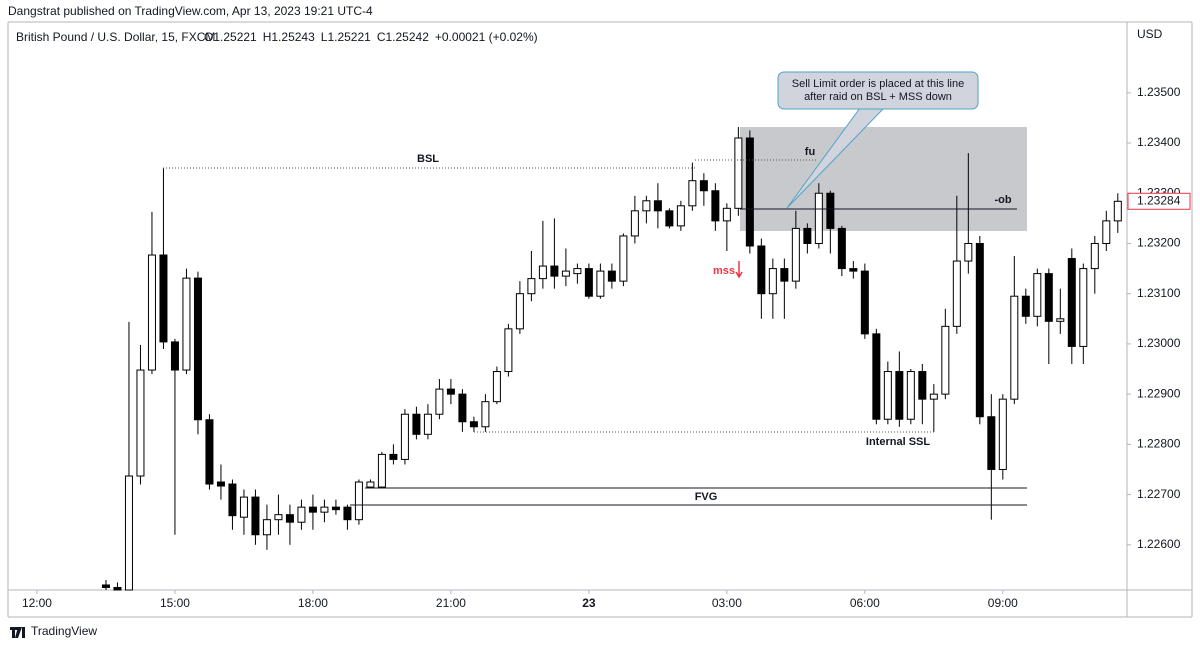  I want to click on y-tick-label: 1.23200, so click(1159, 243).